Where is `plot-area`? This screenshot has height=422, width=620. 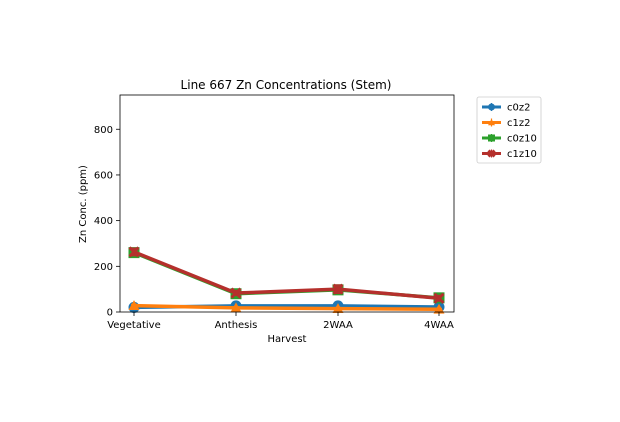 plot-area is located at coordinates (286, 280).